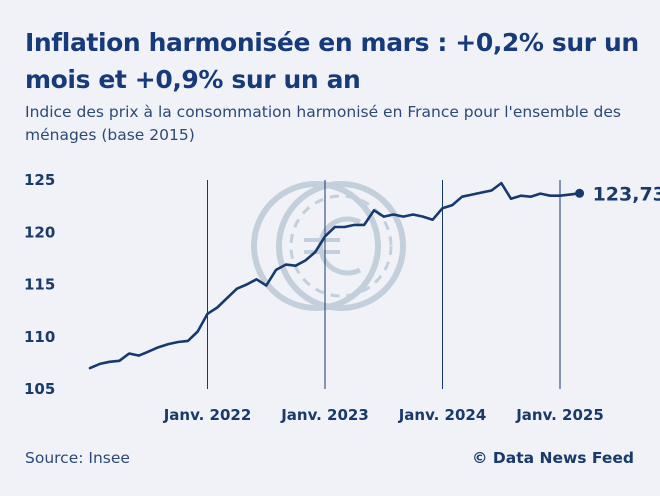  I want to click on y-tick-label: 115, so click(39, 285).